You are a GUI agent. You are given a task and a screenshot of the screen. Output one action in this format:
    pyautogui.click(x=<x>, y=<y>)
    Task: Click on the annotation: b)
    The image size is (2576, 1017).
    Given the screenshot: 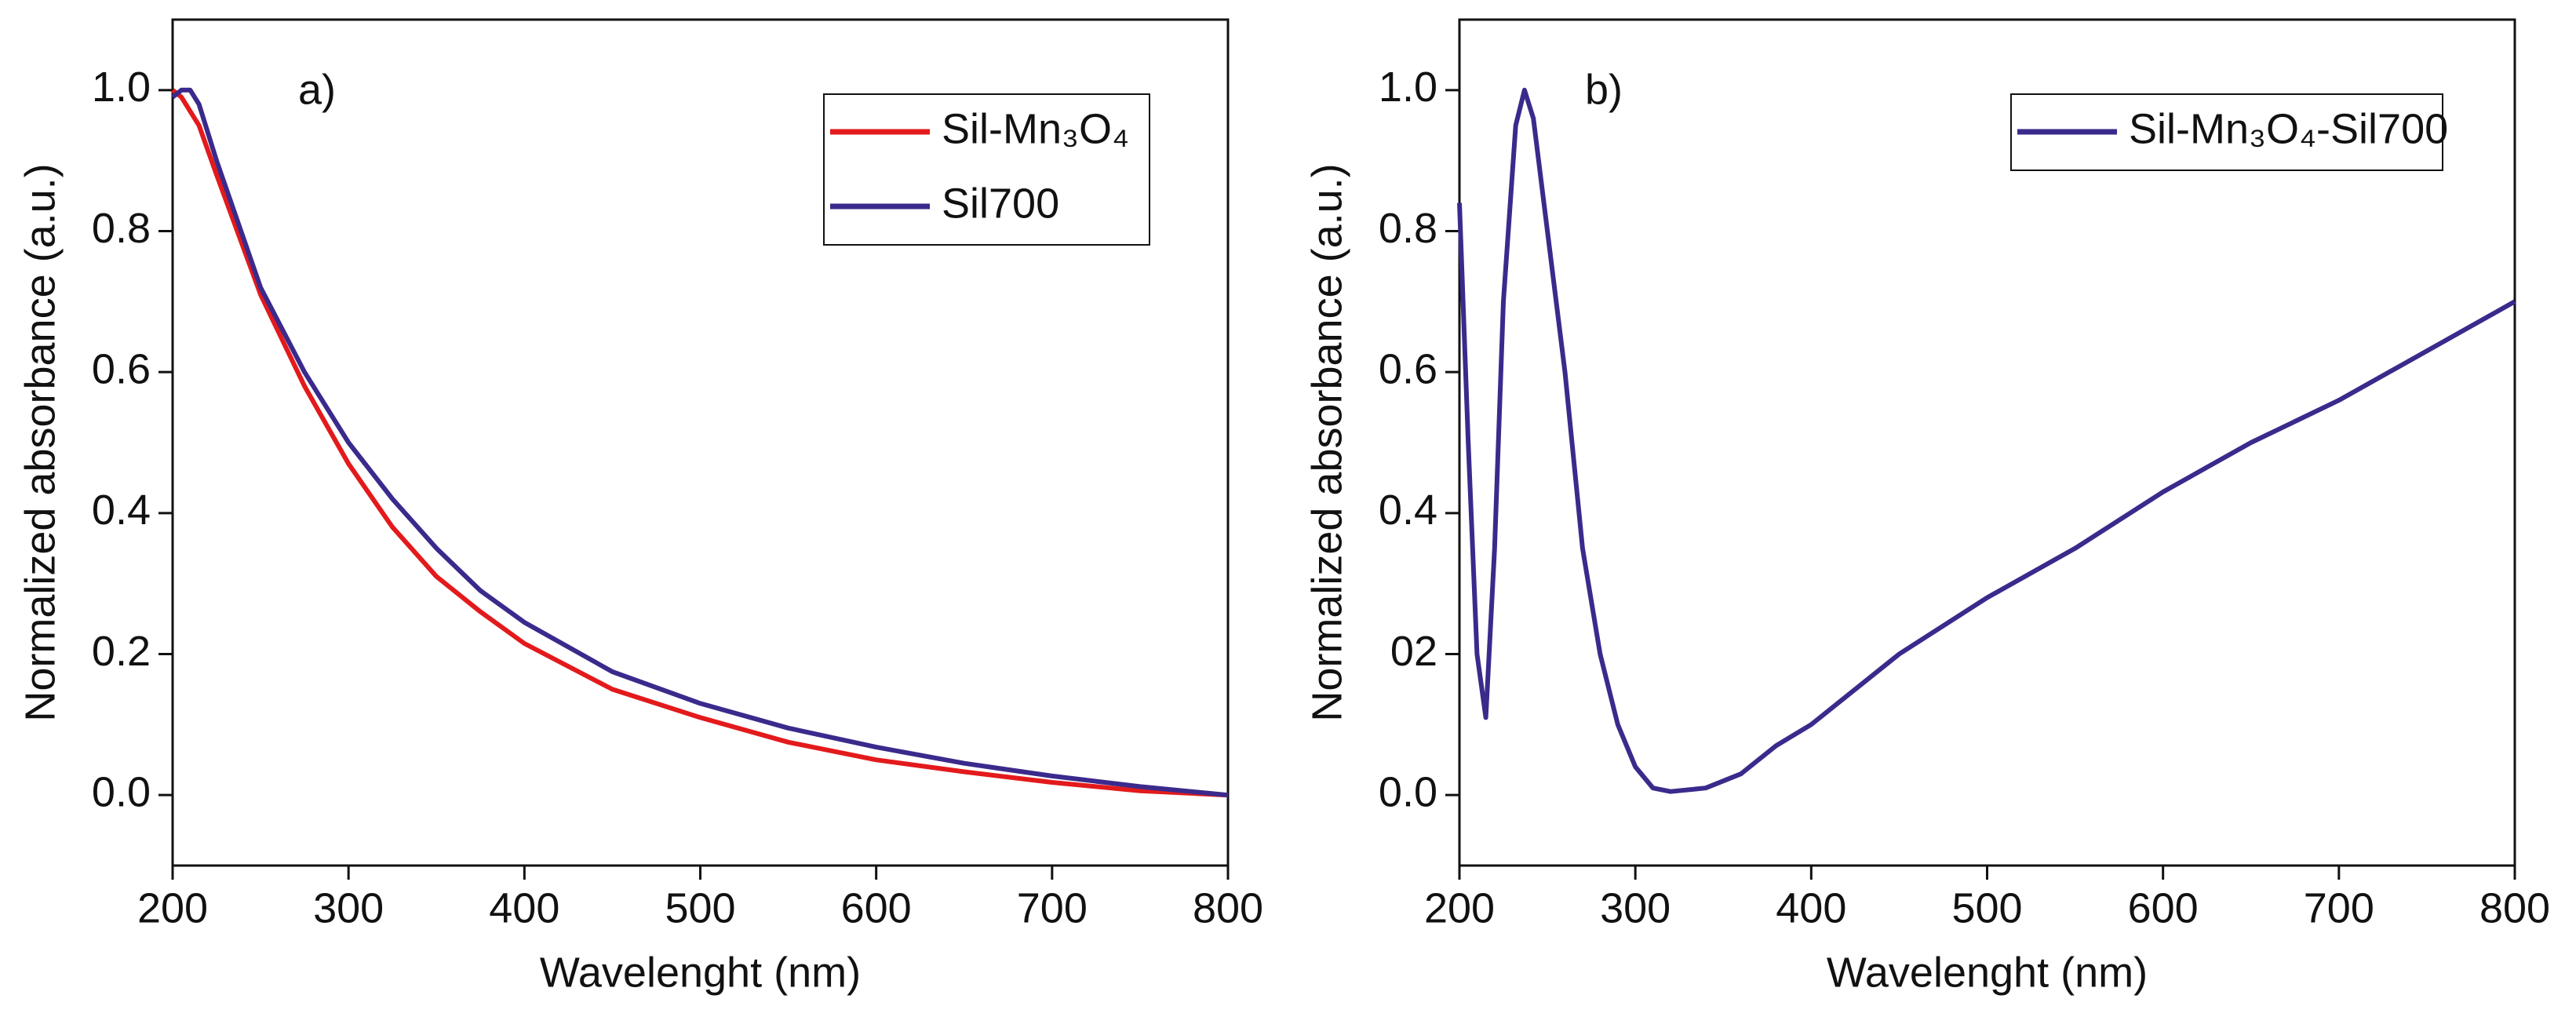 What is the action you would take?
    pyautogui.click(x=1604, y=89)
    